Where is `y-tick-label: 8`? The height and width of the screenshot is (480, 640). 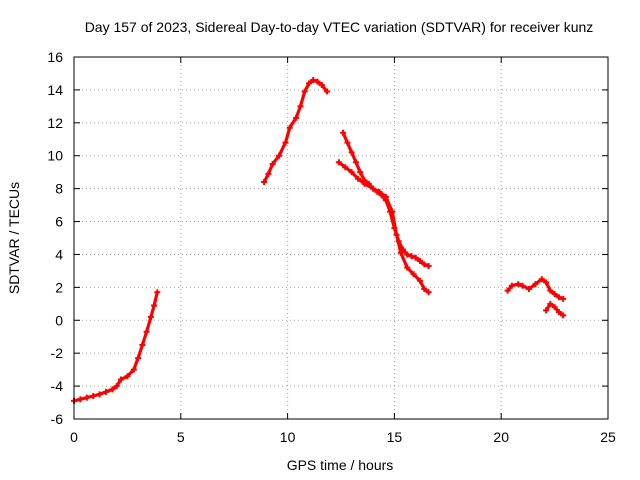 y-tick-label: 8 is located at coordinates (59, 189).